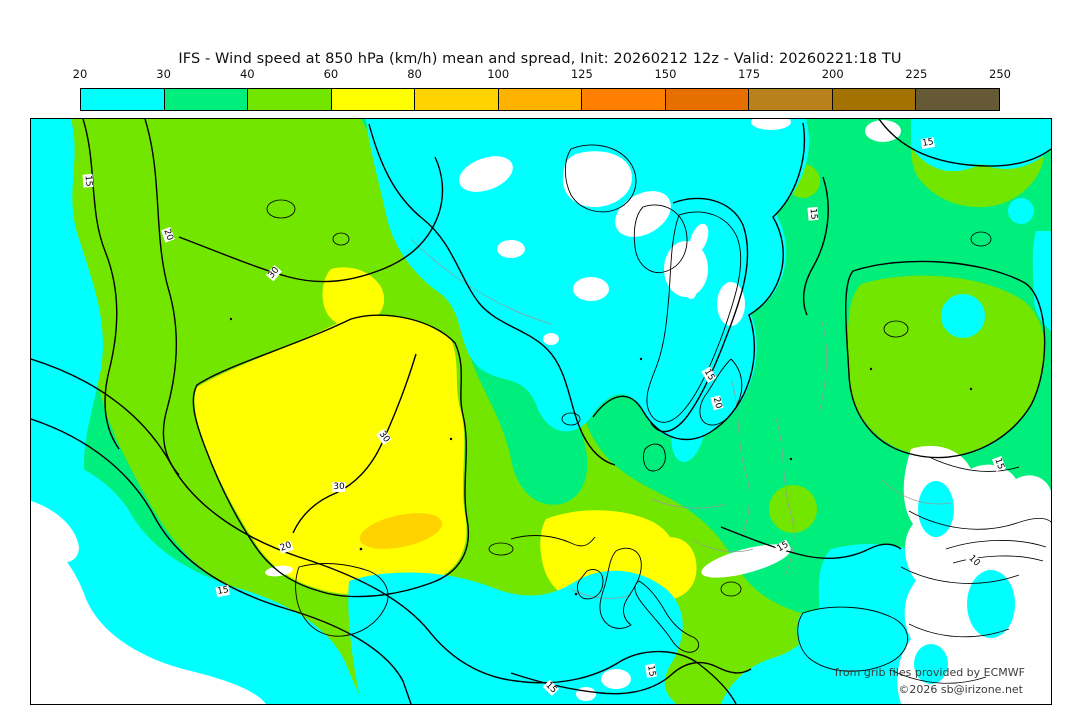 The width and height of the screenshot is (1080, 718). I want to click on colorbar-segments, so click(540, 99).